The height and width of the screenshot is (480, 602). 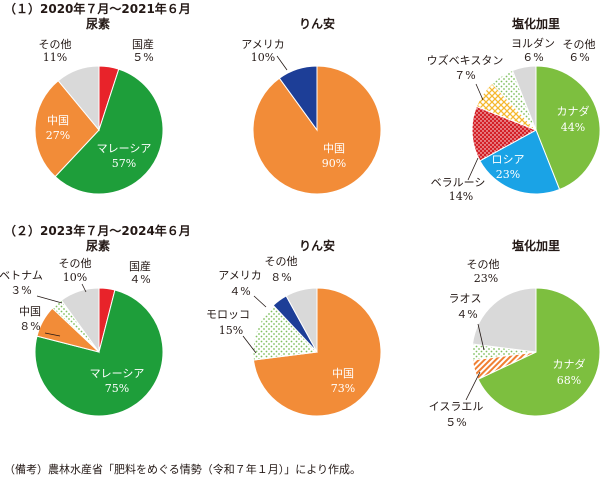 I want to click on slice-value: 27%, so click(x=58, y=135).